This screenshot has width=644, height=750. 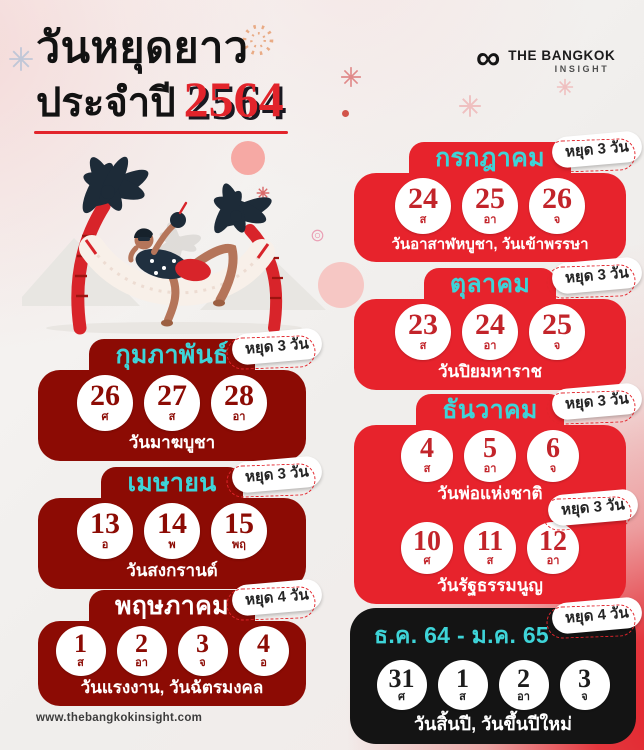 I want to click on holiday-caption: วันรัฐธรรมนูญ, so click(x=490, y=585).